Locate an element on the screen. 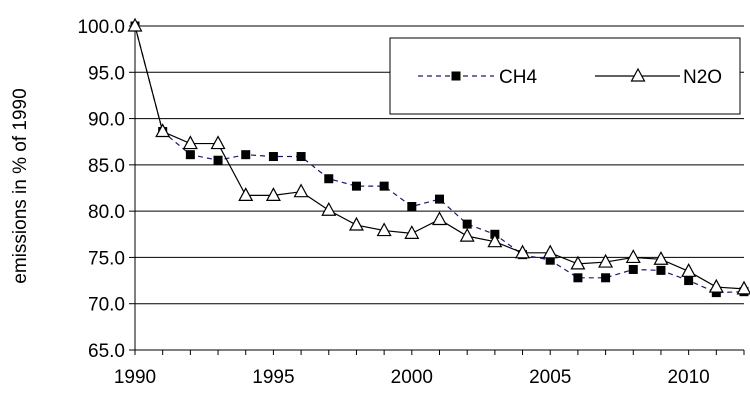 The height and width of the screenshot is (397, 750). y-tick-label: 65.0 is located at coordinates (106, 351).